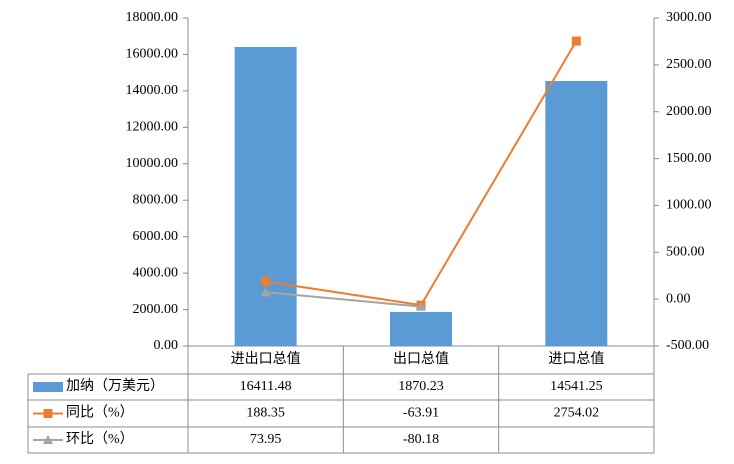 This screenshot has width=734, height=464. I want to click on x-tick-label: 进口总值, so click(576, 359).